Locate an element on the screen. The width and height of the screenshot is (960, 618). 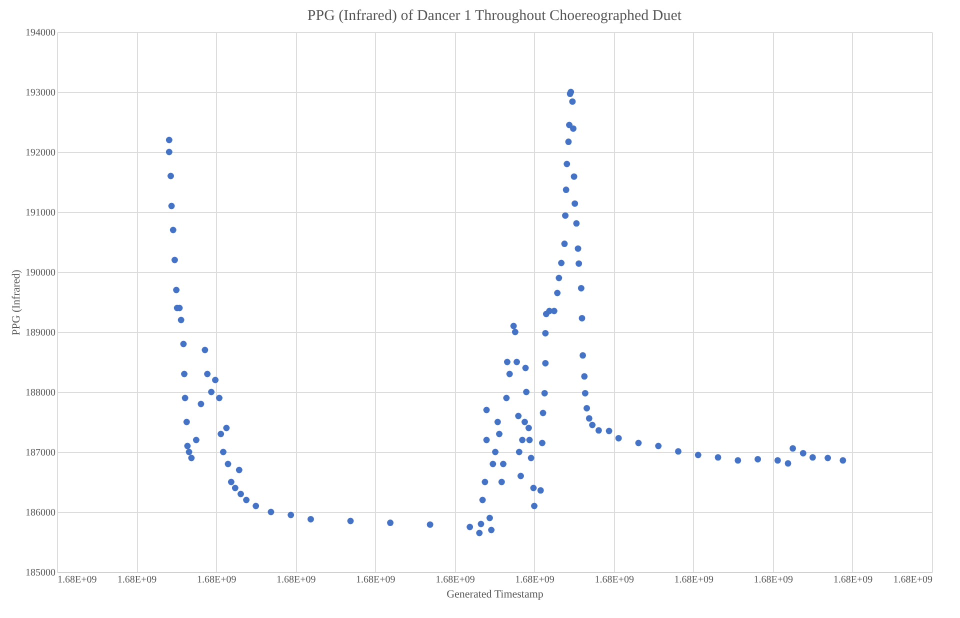
y-axis-title: PPG (Infrared) is located at coordinates (16, 302).